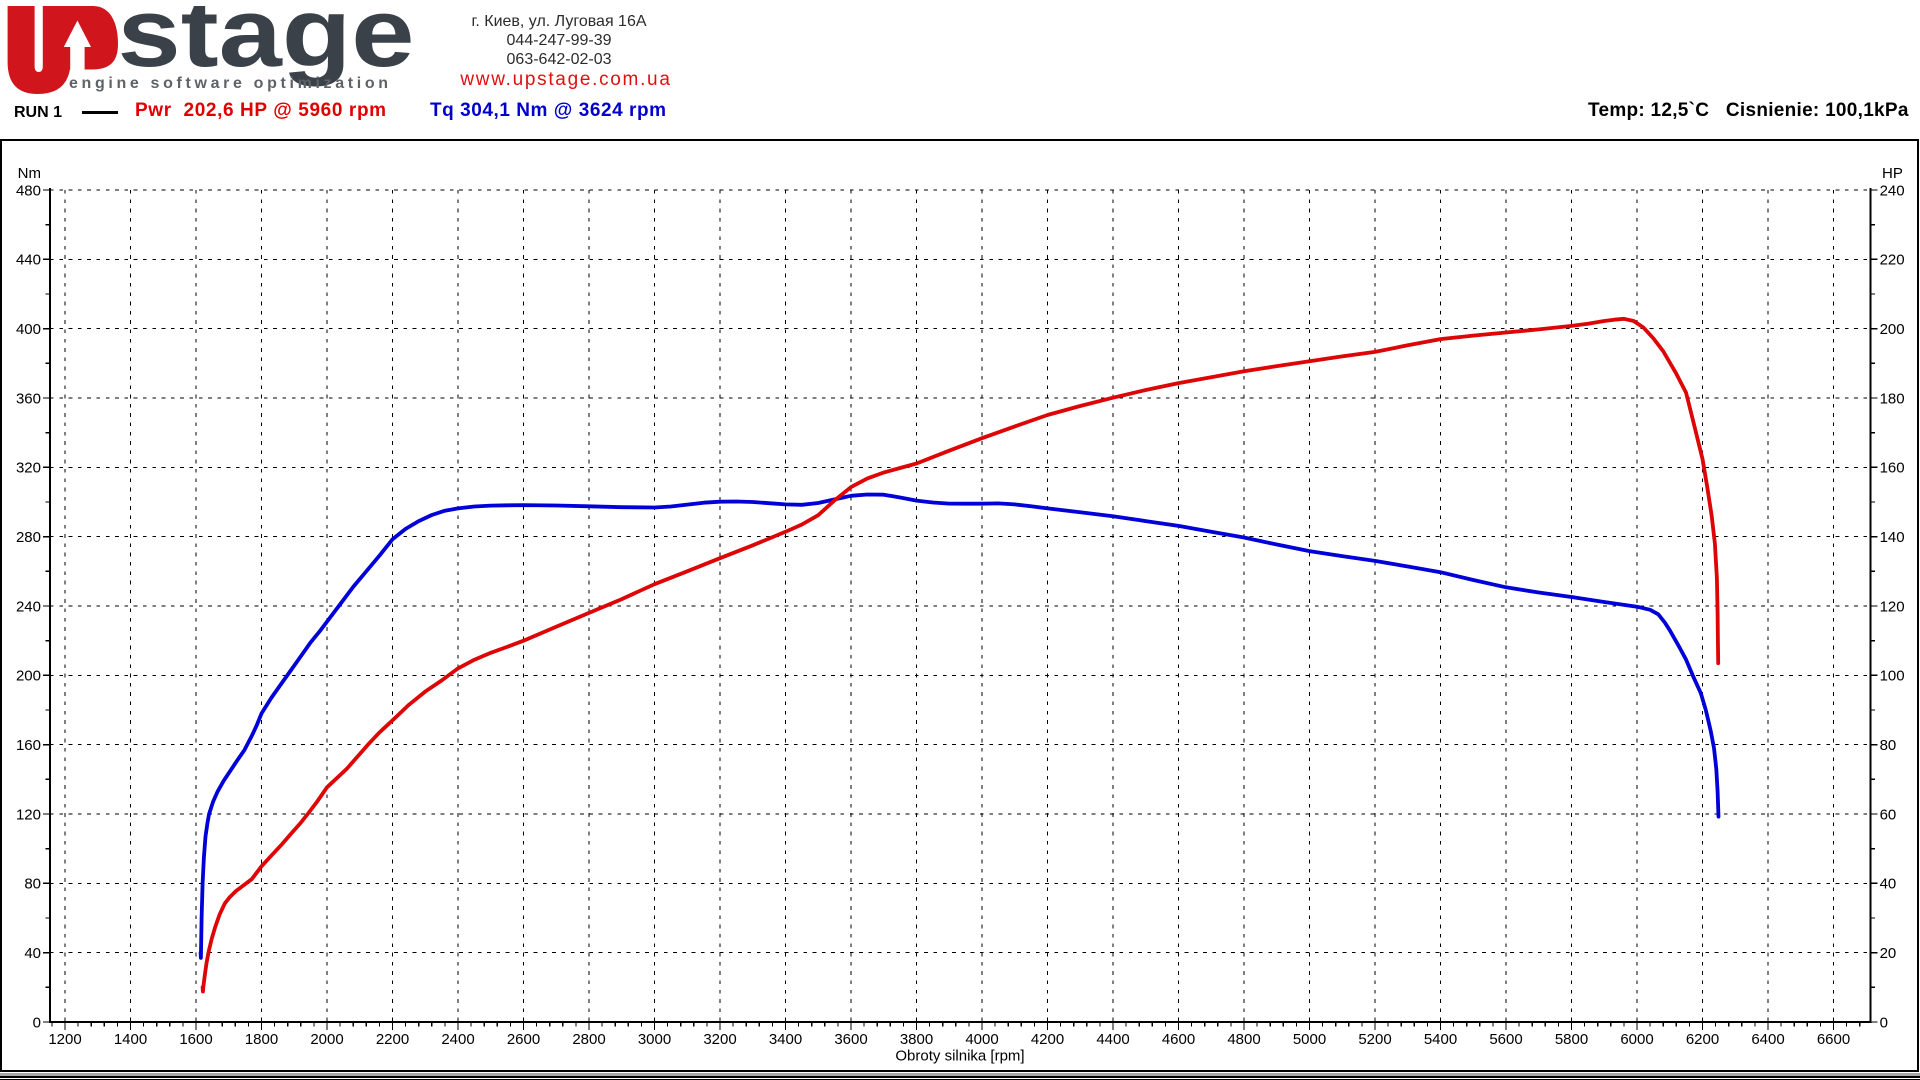 This screenshot has height=1080, width=1920. I want to click on svg-text: 5800, so click(1571, 1039).